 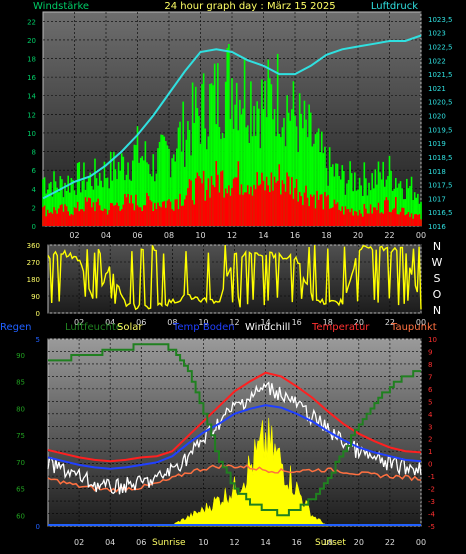 What do you see at coordinates (38, 527) in the screenshot?
I see `regen-tick-label: 0` at bounding box center [38, 527].